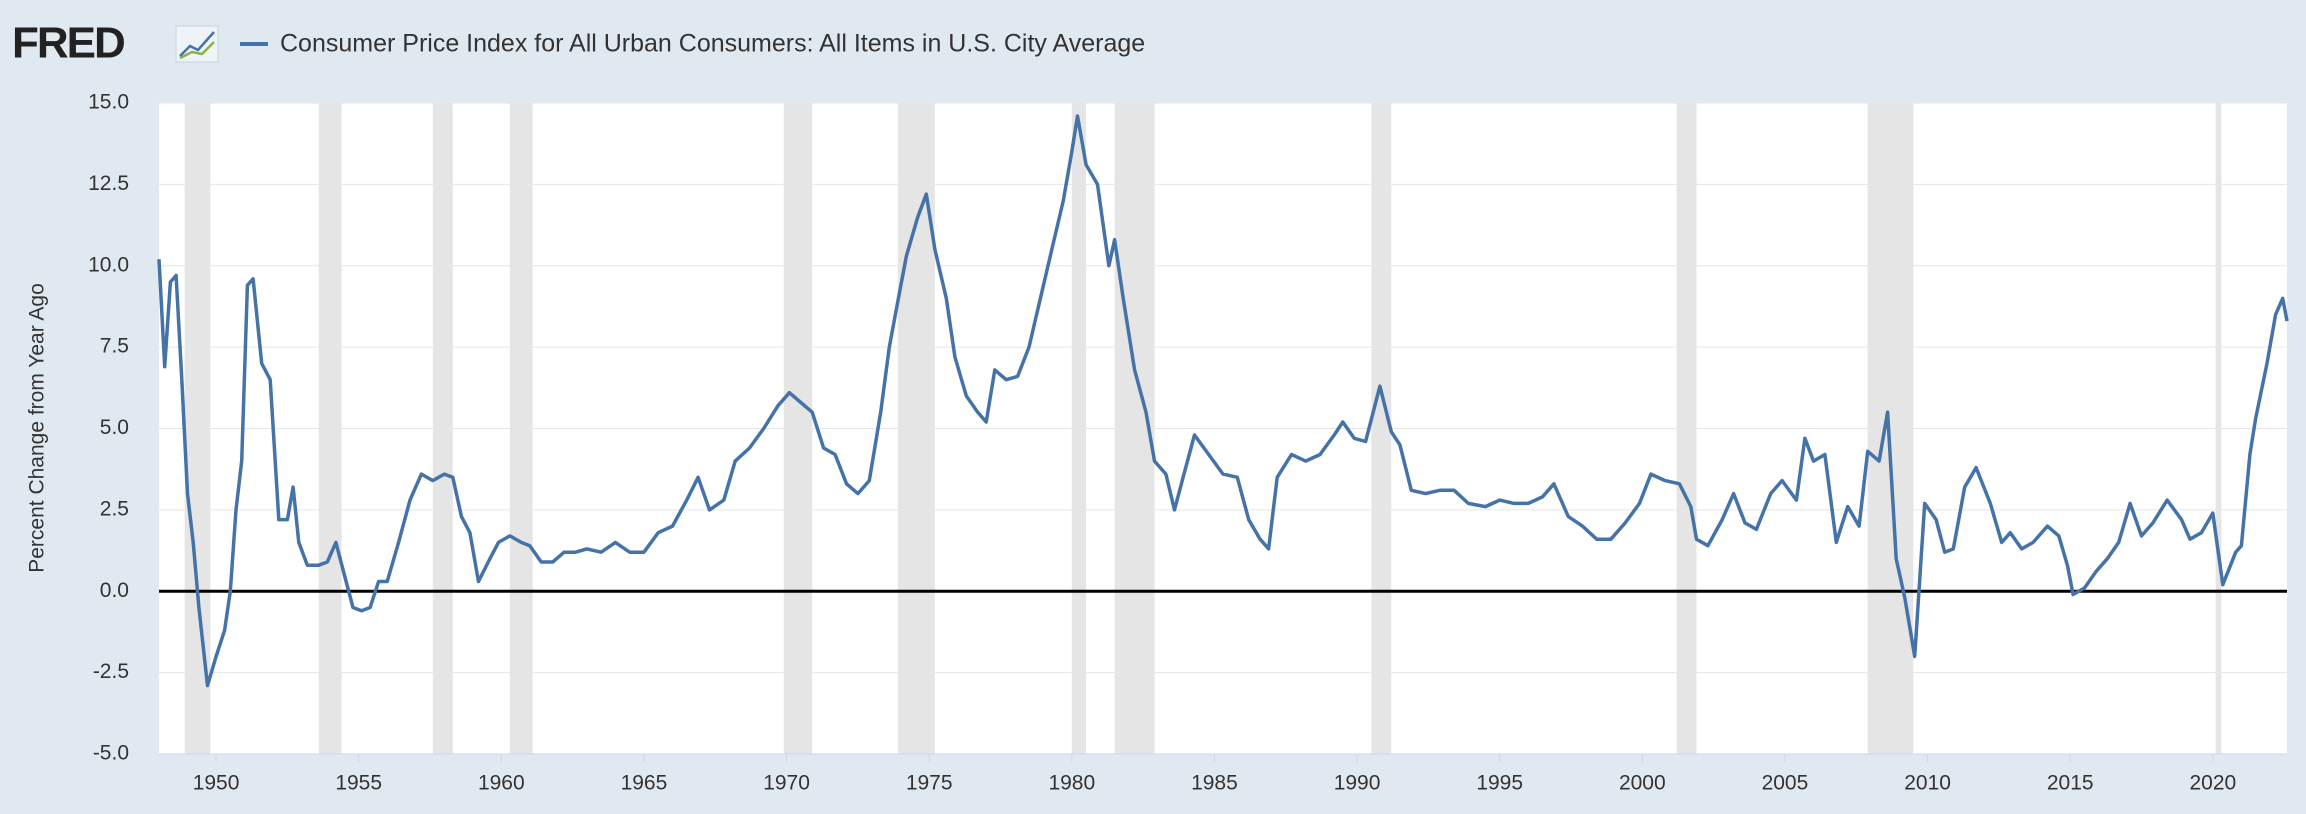 This screenshot has height=814, width=2306. I want to click on x-tick-label: 1975, so click(929, 783).